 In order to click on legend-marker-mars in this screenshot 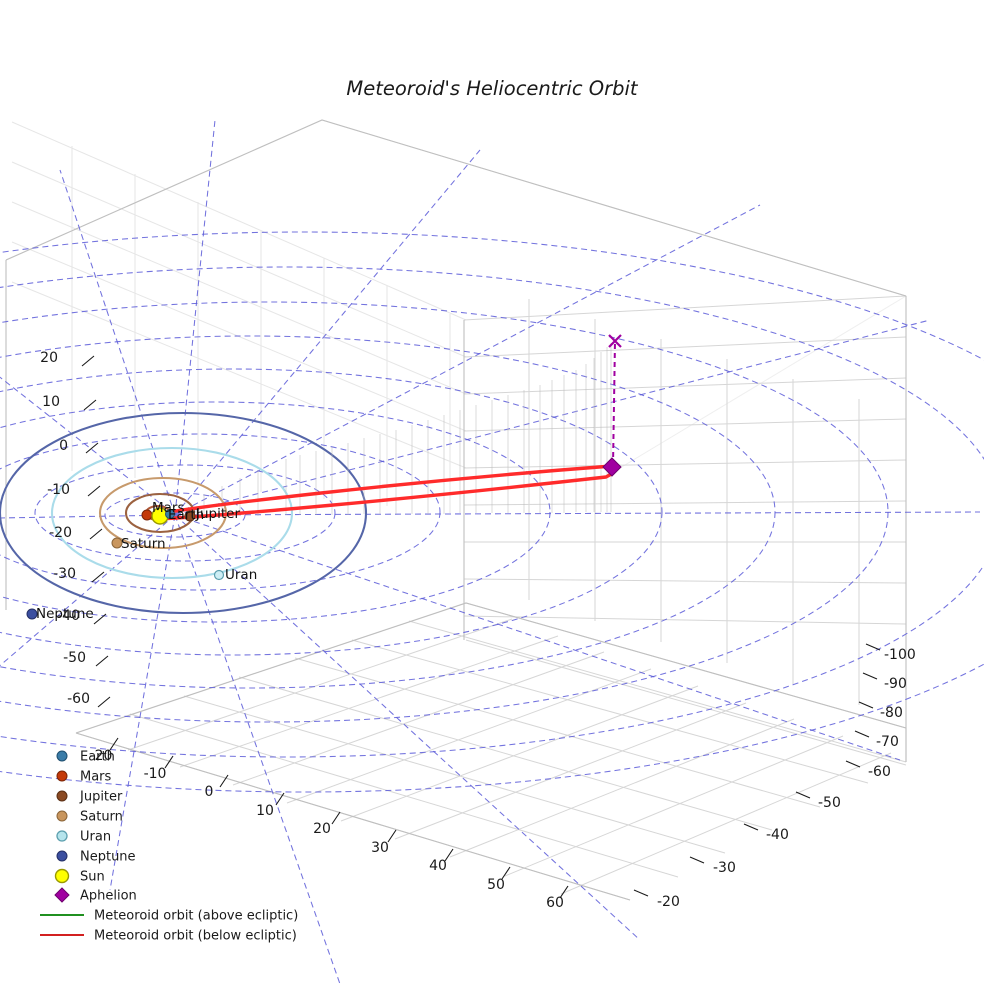, I will do `click(62, 776)`.